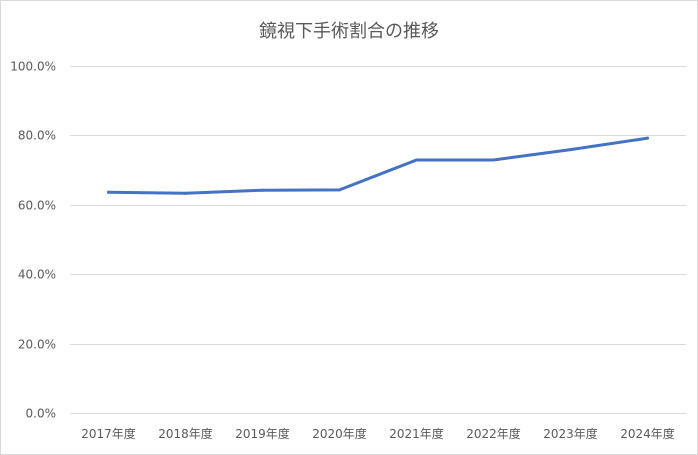  I want to click on y-tick-label: 60.0%, so click(37, 206).